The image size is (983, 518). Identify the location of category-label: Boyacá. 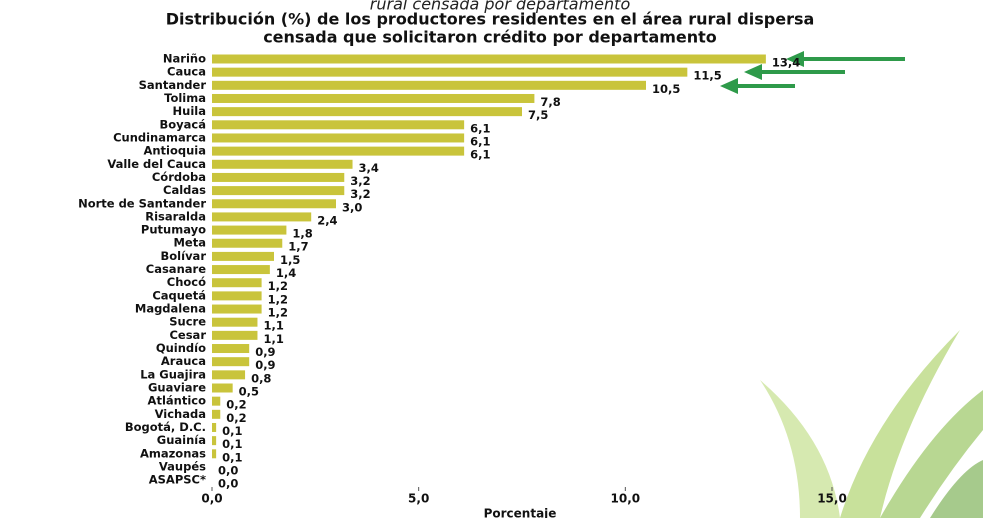
(183, 124).